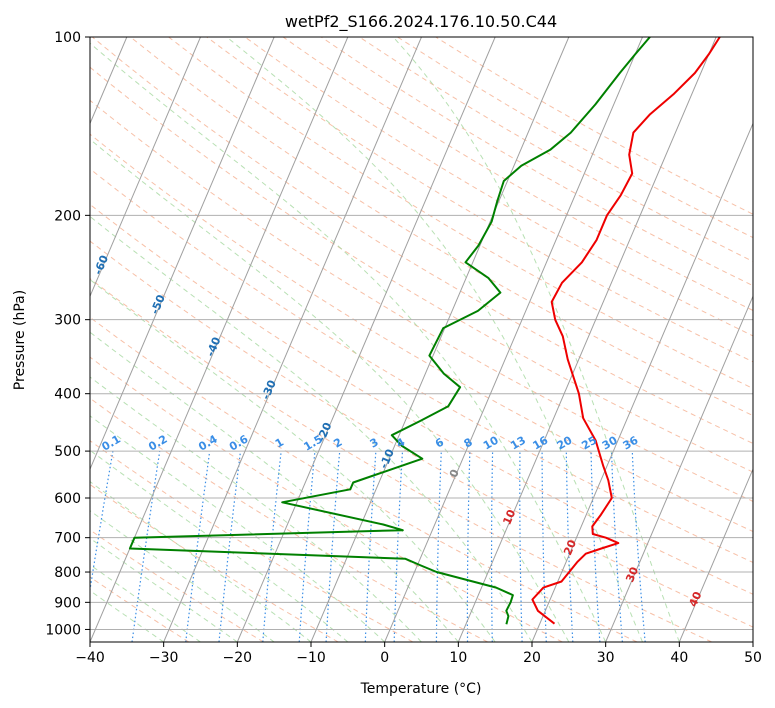  What do you see at coordinates (67, 38) in the screenshot?
I see `y-tick-label: 100` at bounding box center [67, 38].